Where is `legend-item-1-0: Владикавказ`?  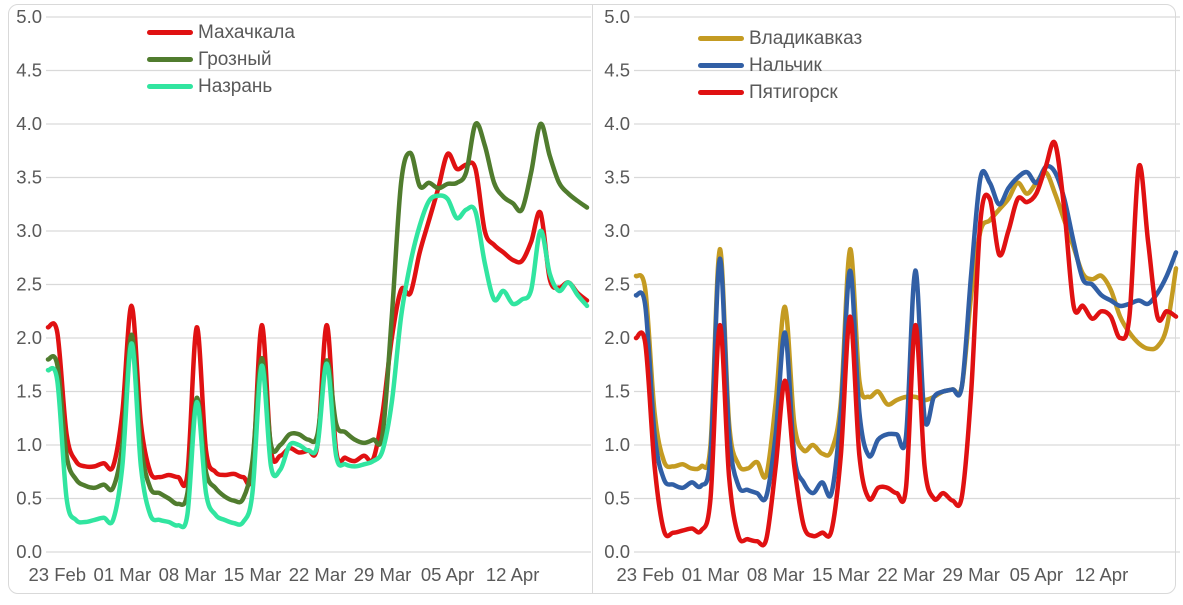
legend-item-1-0: Владикавказ is located at coordinates (780, 38).